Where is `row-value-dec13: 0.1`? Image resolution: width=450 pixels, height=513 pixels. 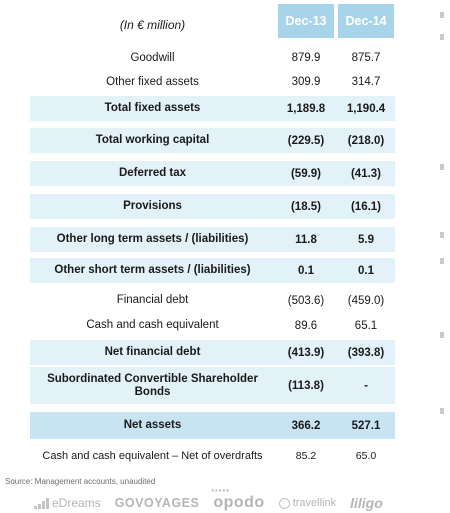 row-value-dec13: 0.1 is located at coordinates (306, 270).